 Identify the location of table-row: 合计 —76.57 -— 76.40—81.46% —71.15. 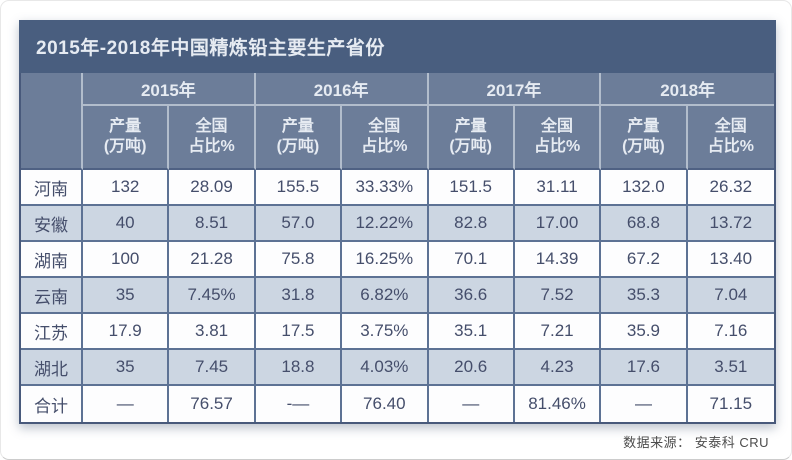
(397, 404).